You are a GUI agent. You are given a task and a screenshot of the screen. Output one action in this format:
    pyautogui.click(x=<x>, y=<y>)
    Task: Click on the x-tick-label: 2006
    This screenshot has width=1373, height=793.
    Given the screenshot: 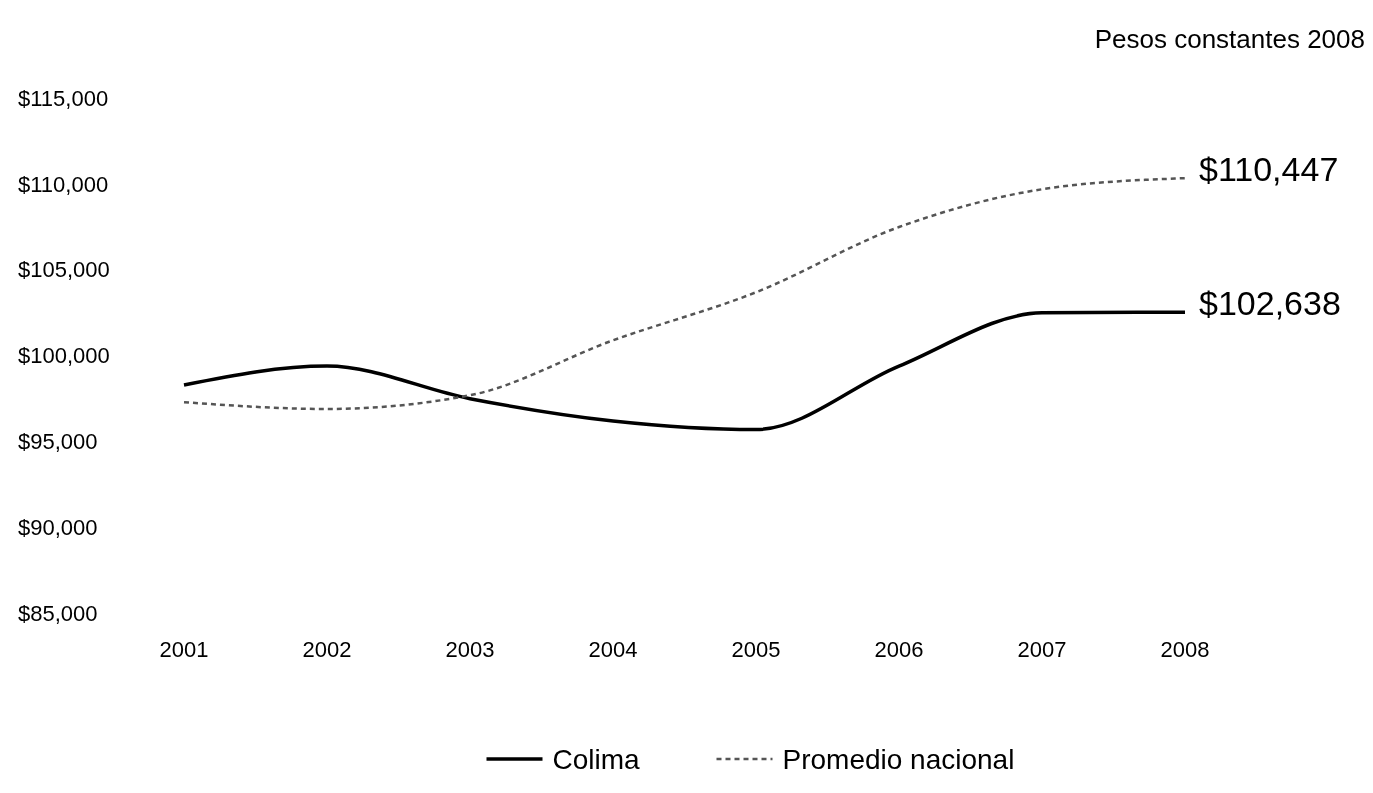 What is the action you would take?
    pyautogui.click(x=899, y=649)
    